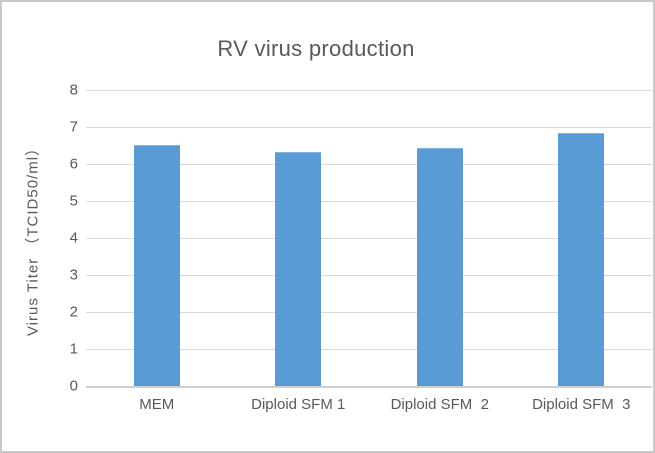  What do you see at coordinates (316, 48) in the screenshot?
I see `chart-title: RV virus production` at bounding box center [316, 48].